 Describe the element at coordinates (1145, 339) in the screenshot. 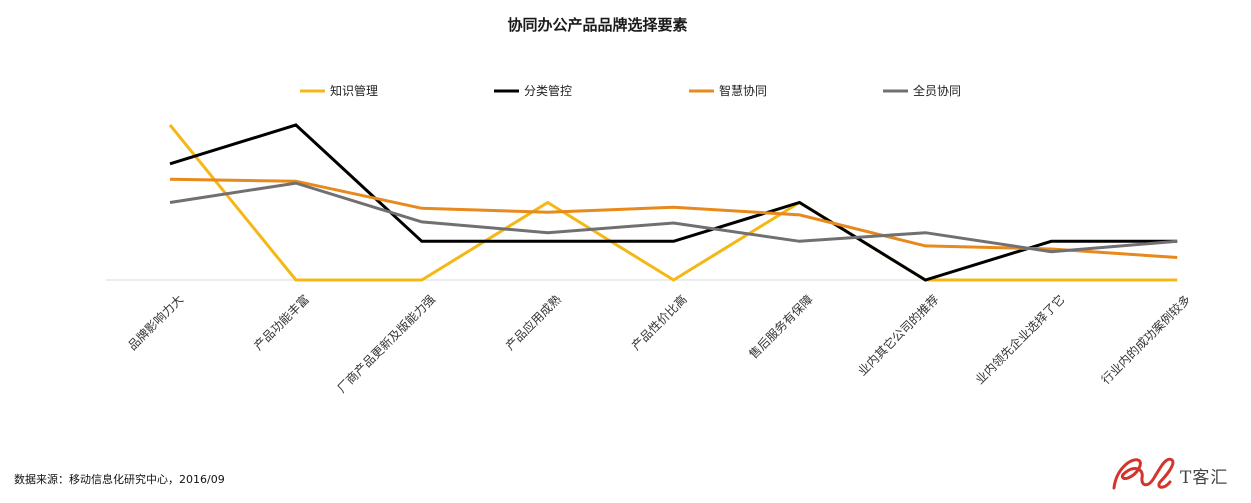

I see `x-tick-label: 行业内的成功案例较多` at that location.